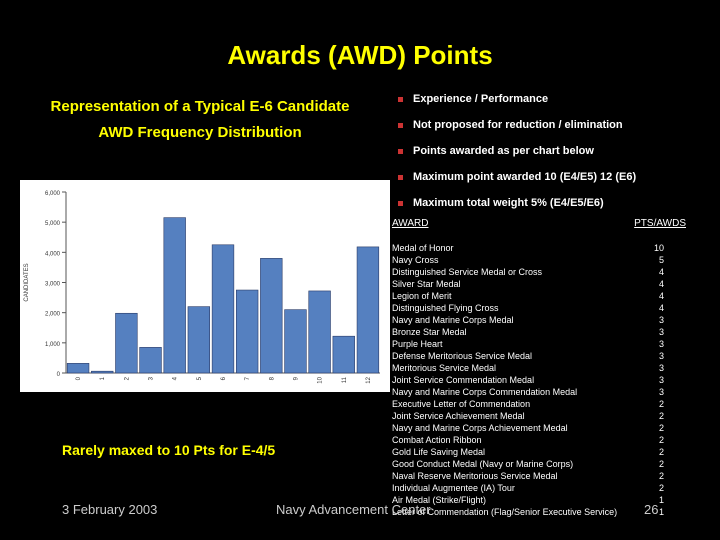  What do you see at coordinates (429, 332) in the screenshot?
I see `award-name: Bronze Star Medal` at bounding box center [429, 332].